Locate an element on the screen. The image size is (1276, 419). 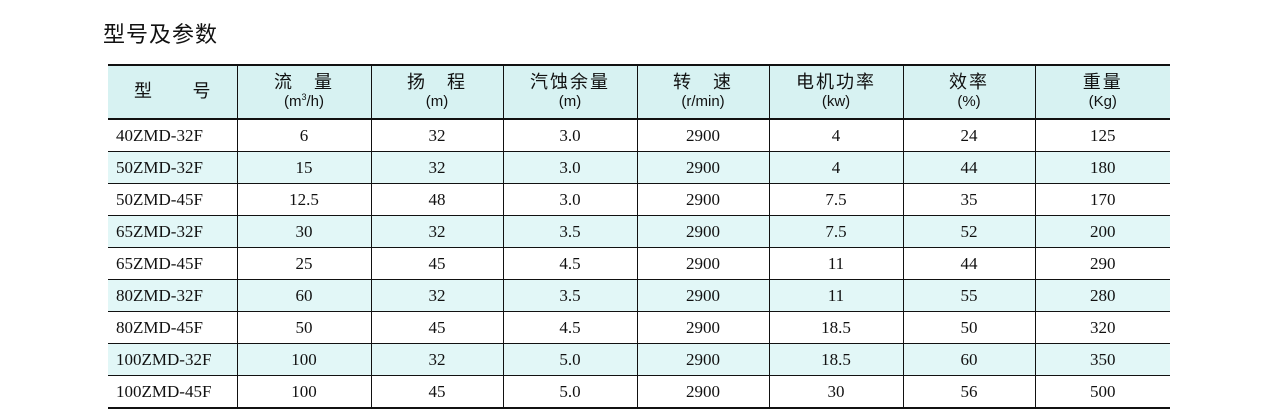
header-npsh-label: 汽蚀余量 is located at coordinates (570, 82).